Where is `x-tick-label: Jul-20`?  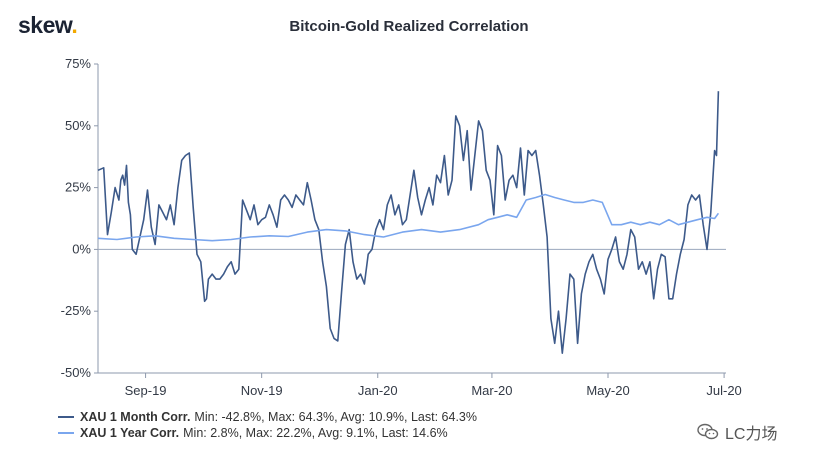 x-tick-label: Jul-20 is located at coordinates (723, 390).